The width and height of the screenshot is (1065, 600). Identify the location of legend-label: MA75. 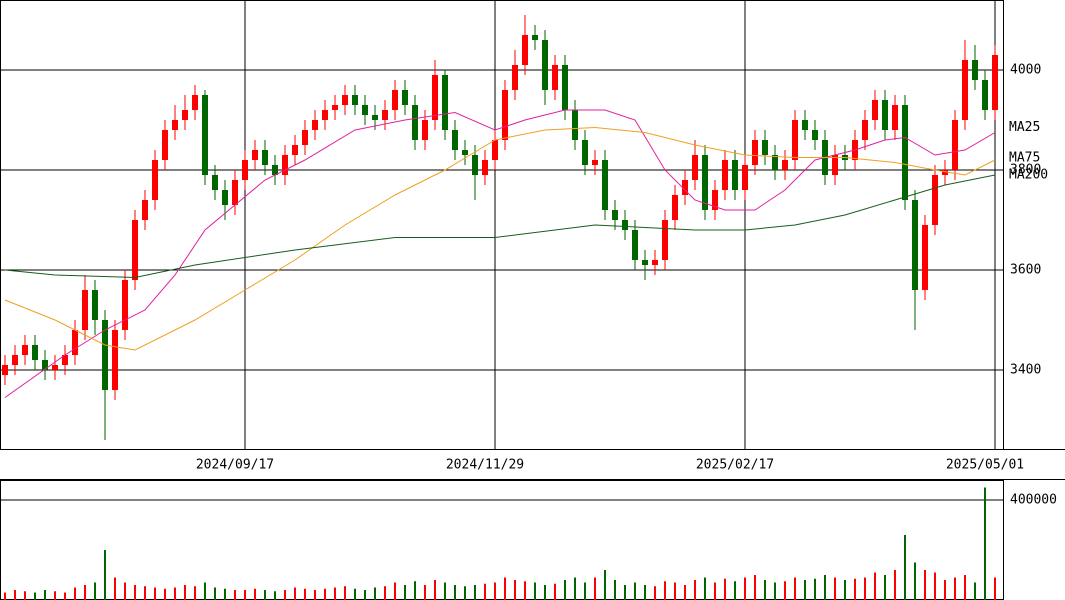
(1024, 158).